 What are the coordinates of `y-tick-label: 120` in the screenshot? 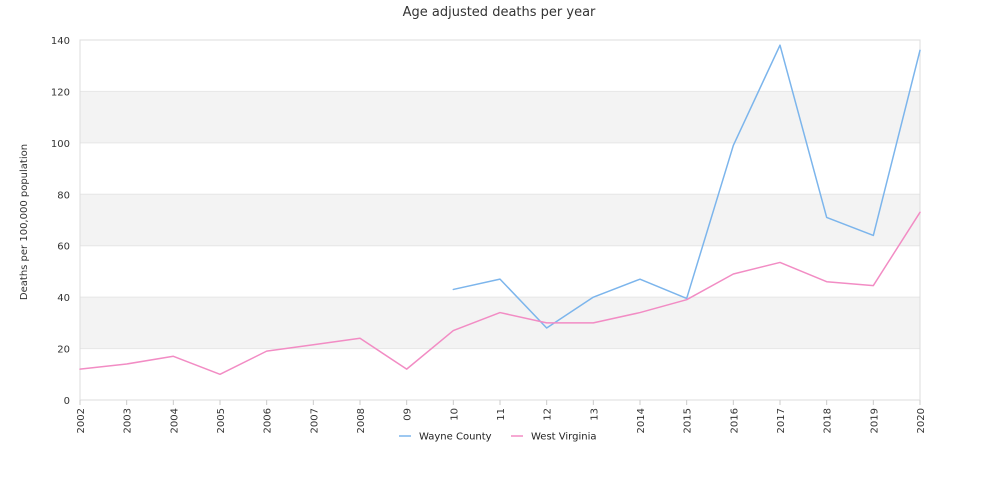 It's located at (60, 92).